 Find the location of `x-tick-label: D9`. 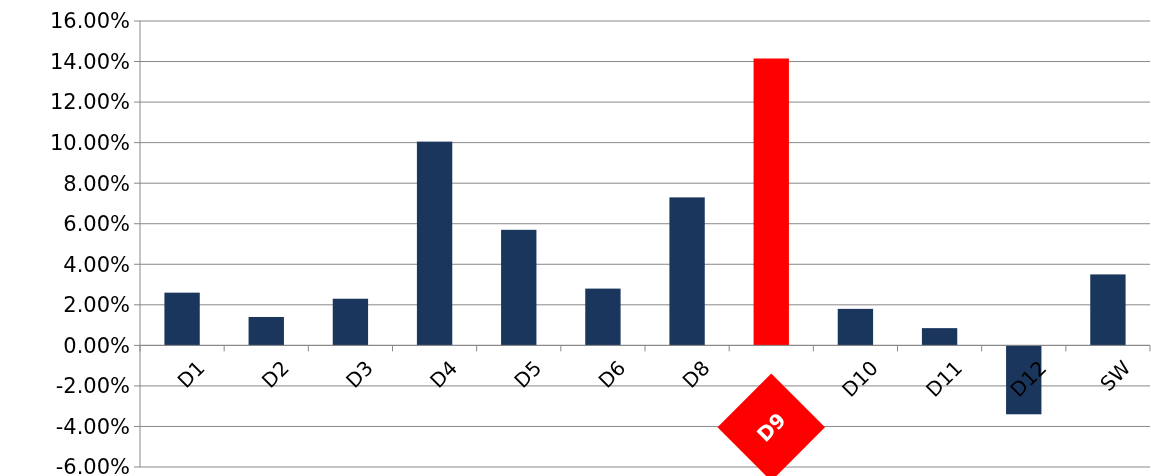

x-tick-label: D9 is located at coordinates (771, 427).